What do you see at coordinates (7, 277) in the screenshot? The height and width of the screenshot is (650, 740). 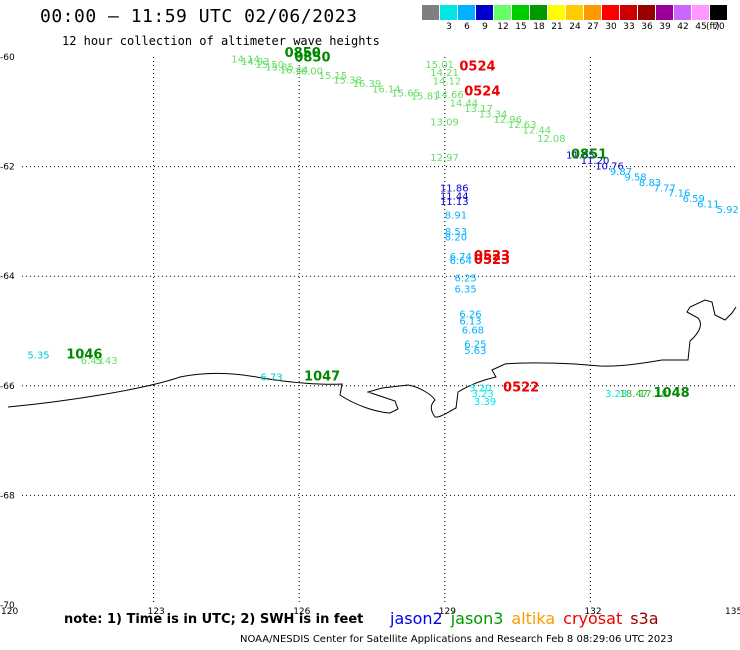 I see `lat-tick-label: -64` at bounding box center [7, 277].